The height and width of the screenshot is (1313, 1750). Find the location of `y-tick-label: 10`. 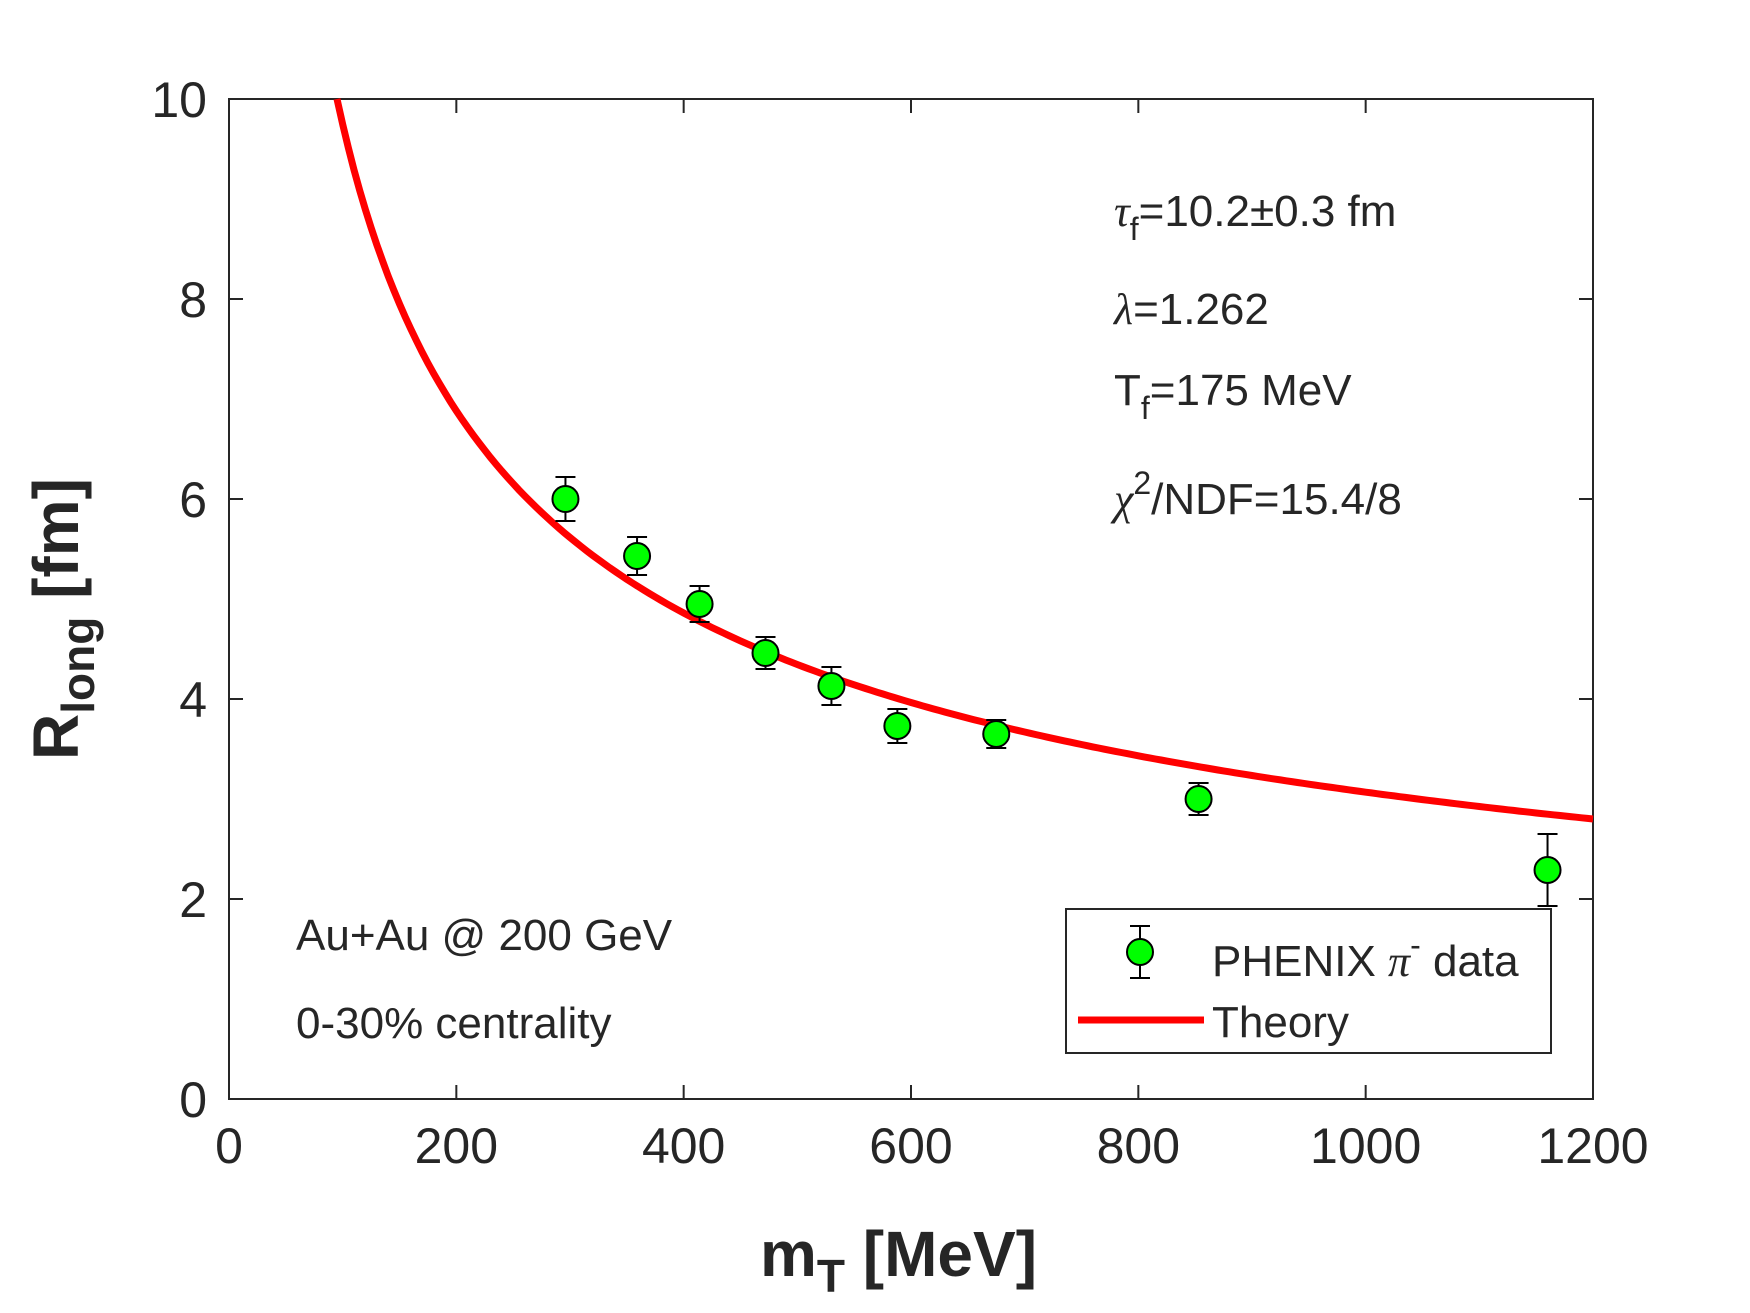

y-tick-label: 10 is located at coordinates (179, 100).